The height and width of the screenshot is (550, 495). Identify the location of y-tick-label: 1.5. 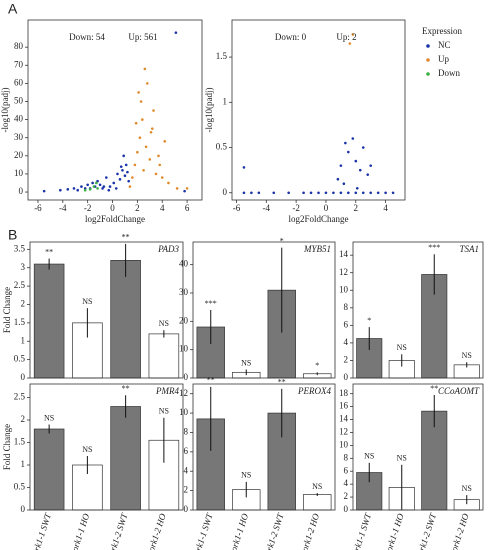
(20, 442).